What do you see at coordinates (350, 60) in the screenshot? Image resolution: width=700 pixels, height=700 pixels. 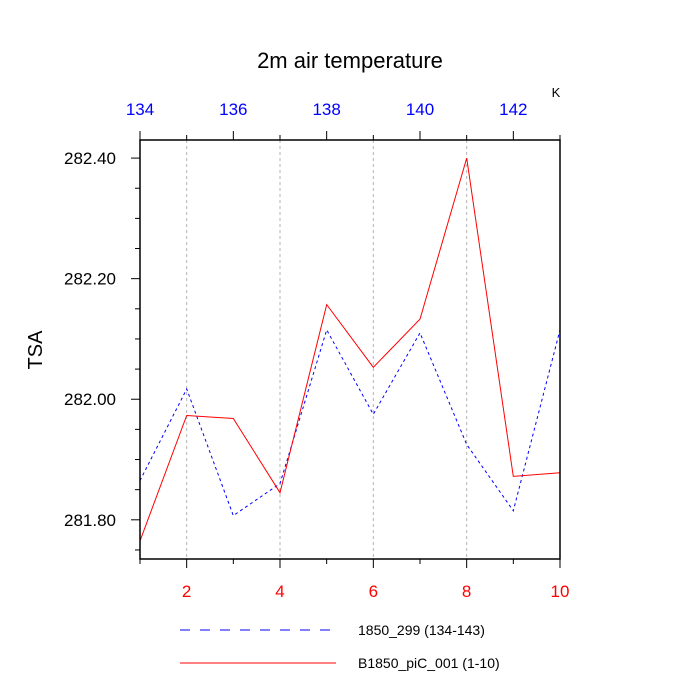 I see `chart-title: 2m air temperature` at bounding box center [350, 60].